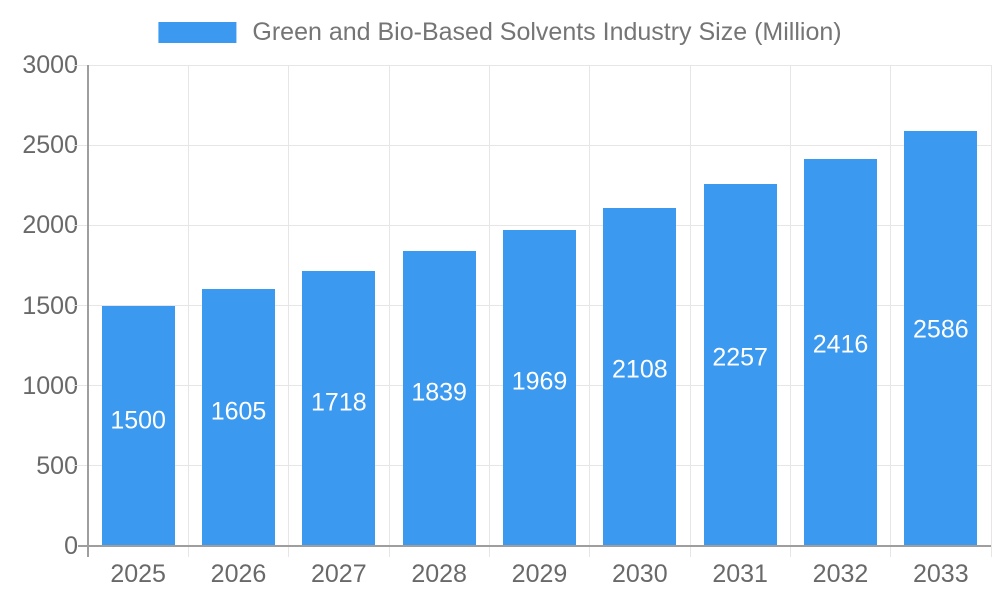 This screenshot has height=600, width=1000. Describe the element at coordinates (640, 574) in the screenshot. I see `x-tick-label: 2030` at that location.